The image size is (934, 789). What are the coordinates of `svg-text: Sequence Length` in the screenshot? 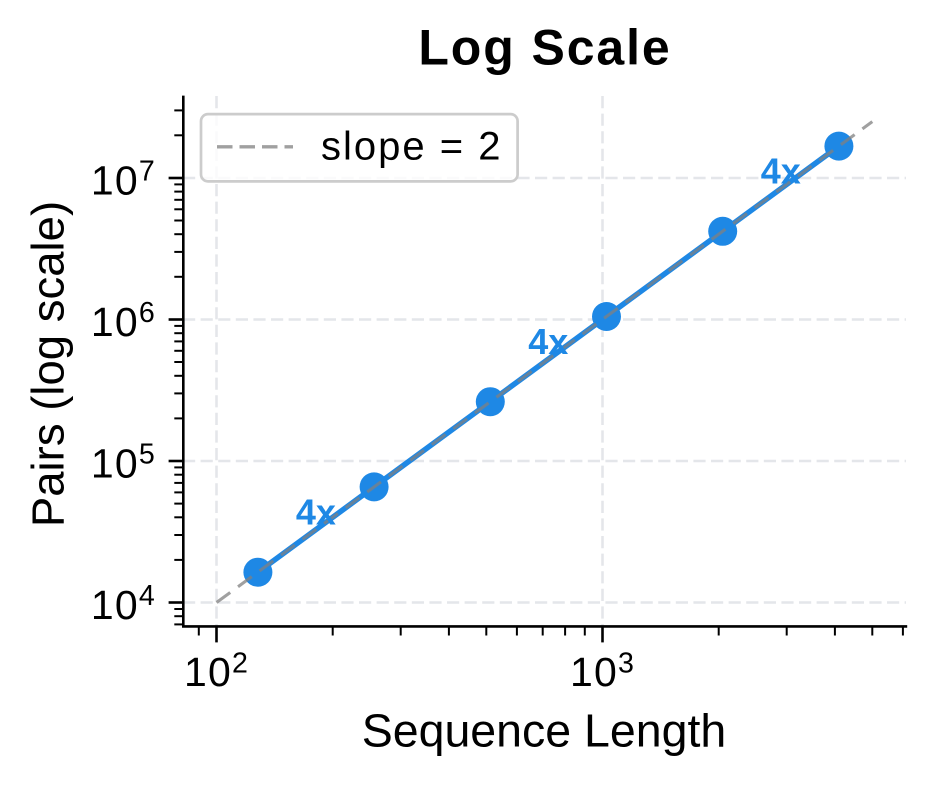 It's located at (544, 731).